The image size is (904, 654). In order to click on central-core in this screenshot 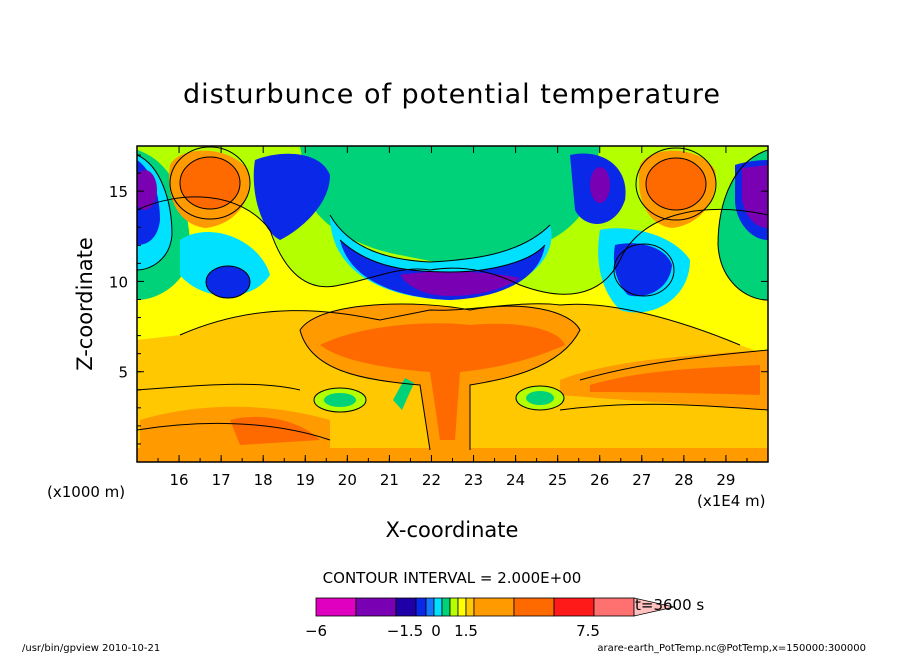, I will do `click(442, 381)`.